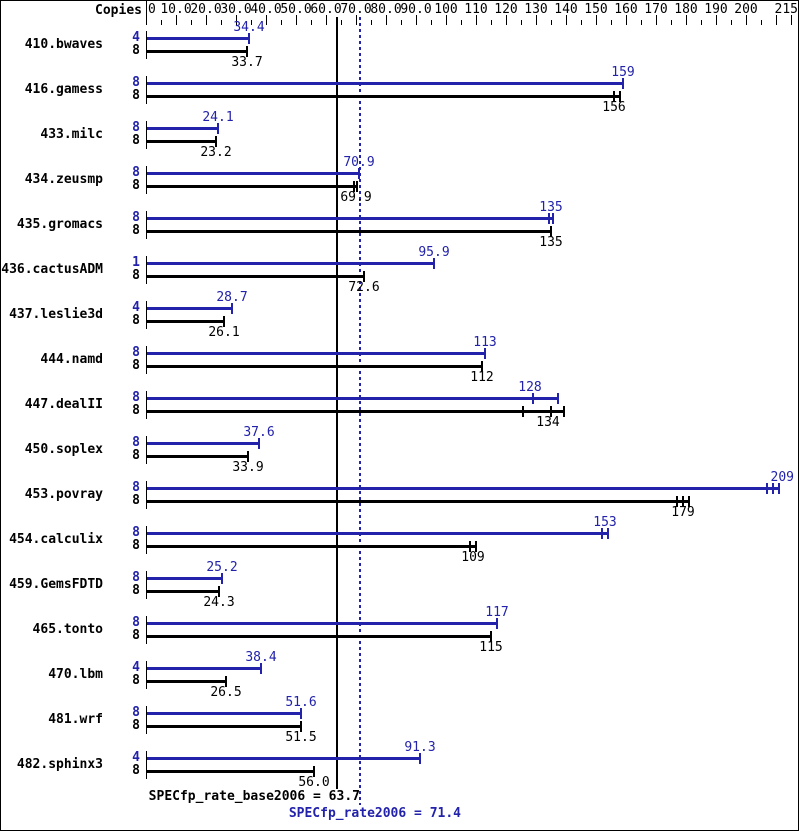 Image resolution: width=799 pixels, height=831 pixels. What do you see at coordinates (551, 242) in the screenshot?
I see `base-value-label: 135` at bounding box center [551, 242].